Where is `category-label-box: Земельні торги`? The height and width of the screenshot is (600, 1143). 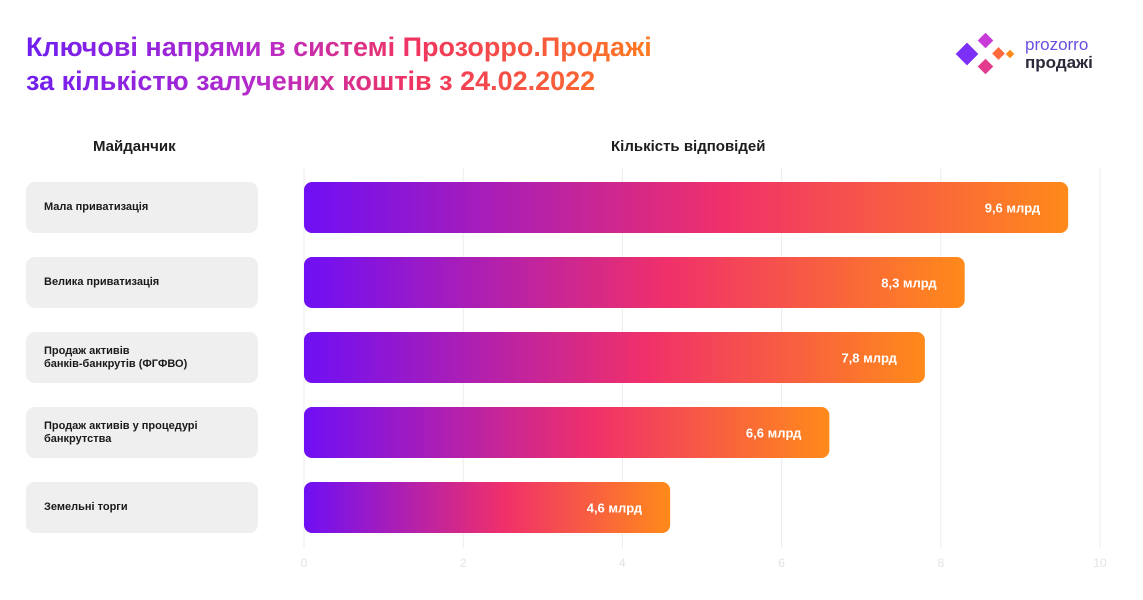 category-label-box: Земельні торги is located at coordinates (142, 507).